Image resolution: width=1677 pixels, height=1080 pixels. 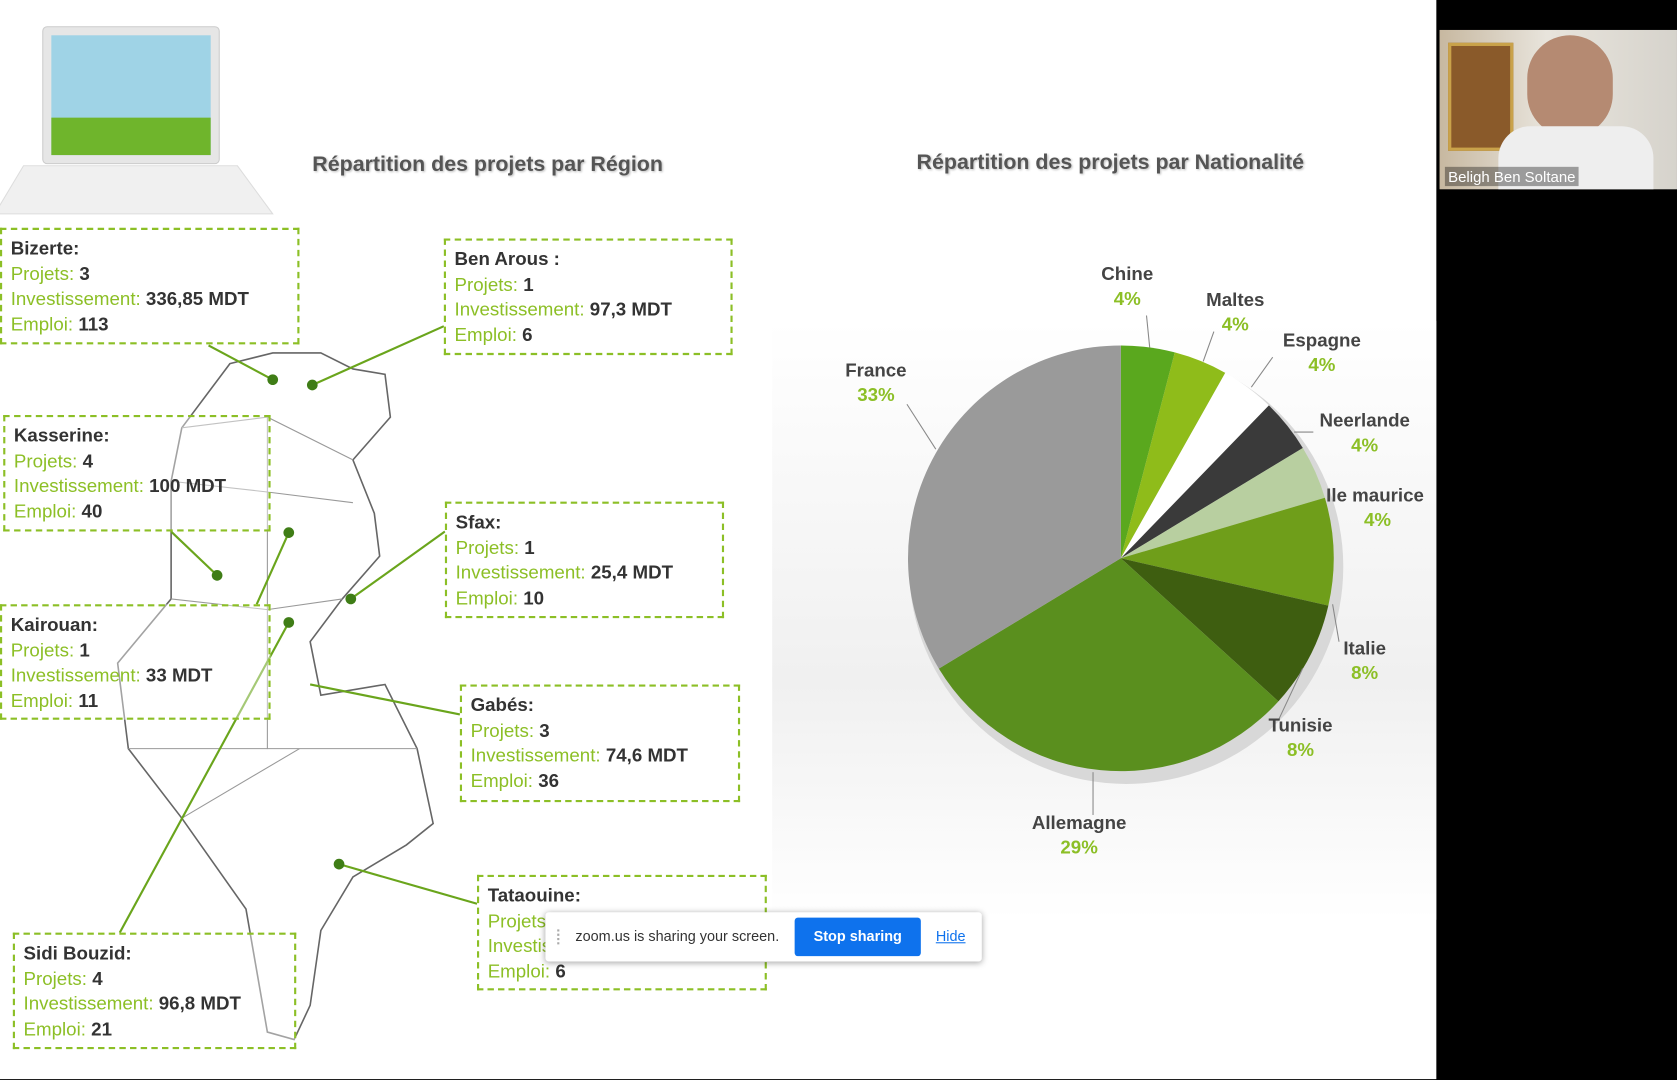 I want to click on region-row: Investissement: 100 MDT, so click(x=137, y=486).